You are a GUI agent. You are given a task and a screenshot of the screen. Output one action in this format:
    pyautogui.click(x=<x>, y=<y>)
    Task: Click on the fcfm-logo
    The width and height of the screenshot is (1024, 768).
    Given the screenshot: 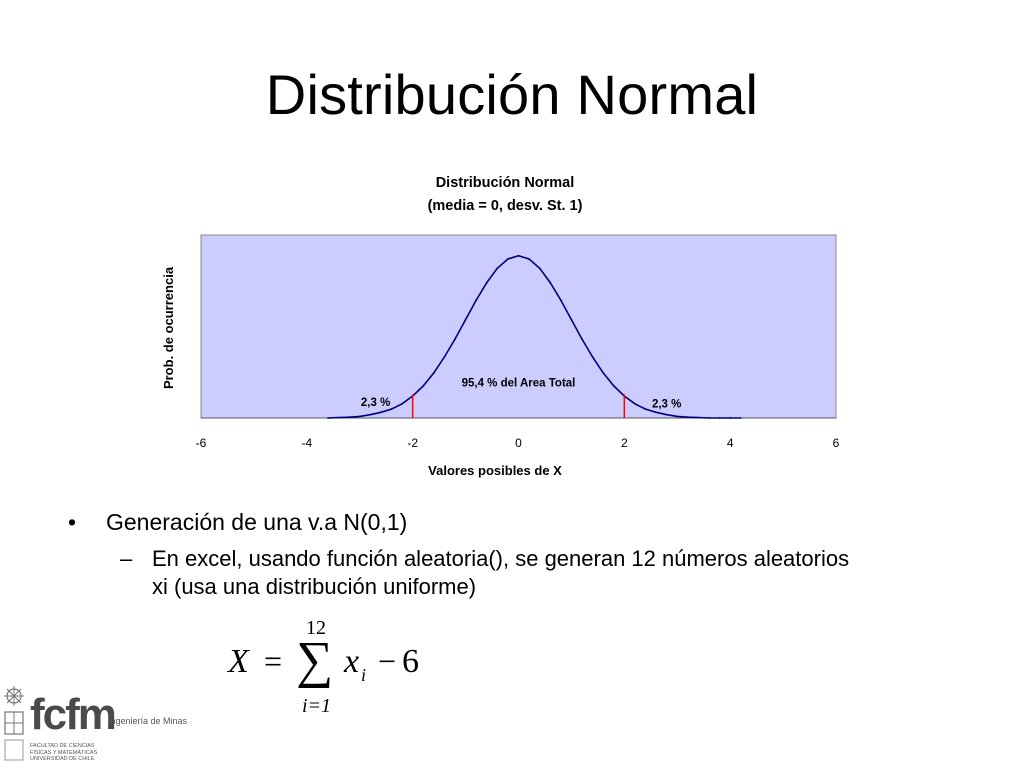 What is the action you would take?
    pyautogui.click(x=100, y=725)
    